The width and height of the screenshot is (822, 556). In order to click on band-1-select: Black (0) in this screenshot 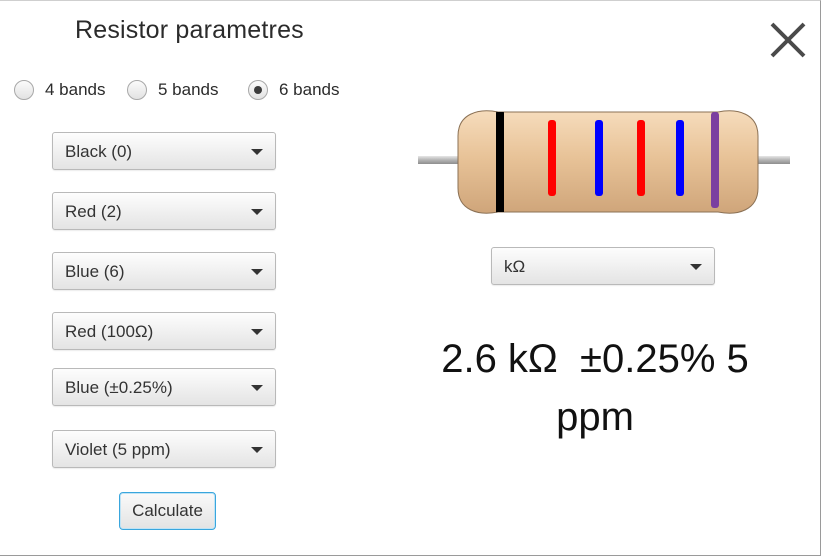, I will do `click(164, 151)`.